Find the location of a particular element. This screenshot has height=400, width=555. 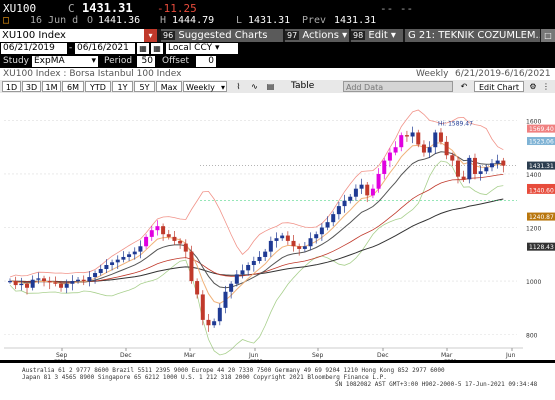

period-5y-button: 5Y is located at coordinates (144, 86).